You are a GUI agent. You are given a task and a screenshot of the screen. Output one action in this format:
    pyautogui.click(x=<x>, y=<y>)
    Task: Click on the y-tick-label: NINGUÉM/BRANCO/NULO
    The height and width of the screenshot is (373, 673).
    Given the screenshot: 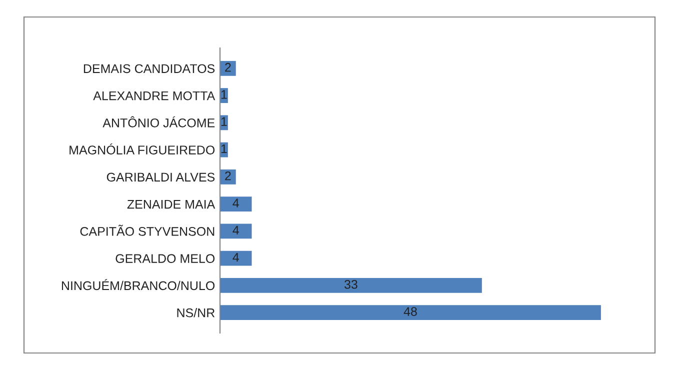 What is the action you would take?
    pyautogui.click(x=138, y=284)
    